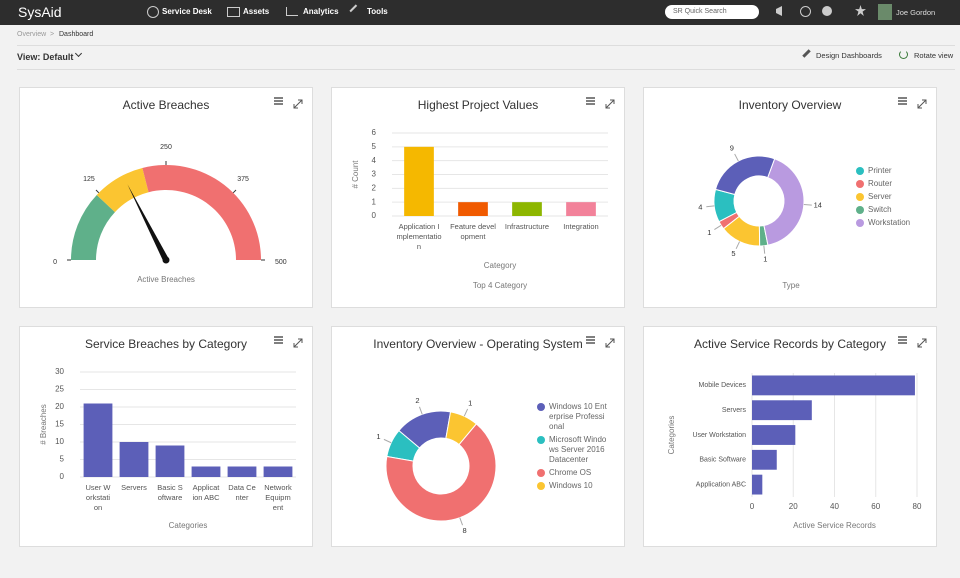  Describe the element at coordinates (45, 57) in the screenshot. I see `view-selector: View: Default` at that location.